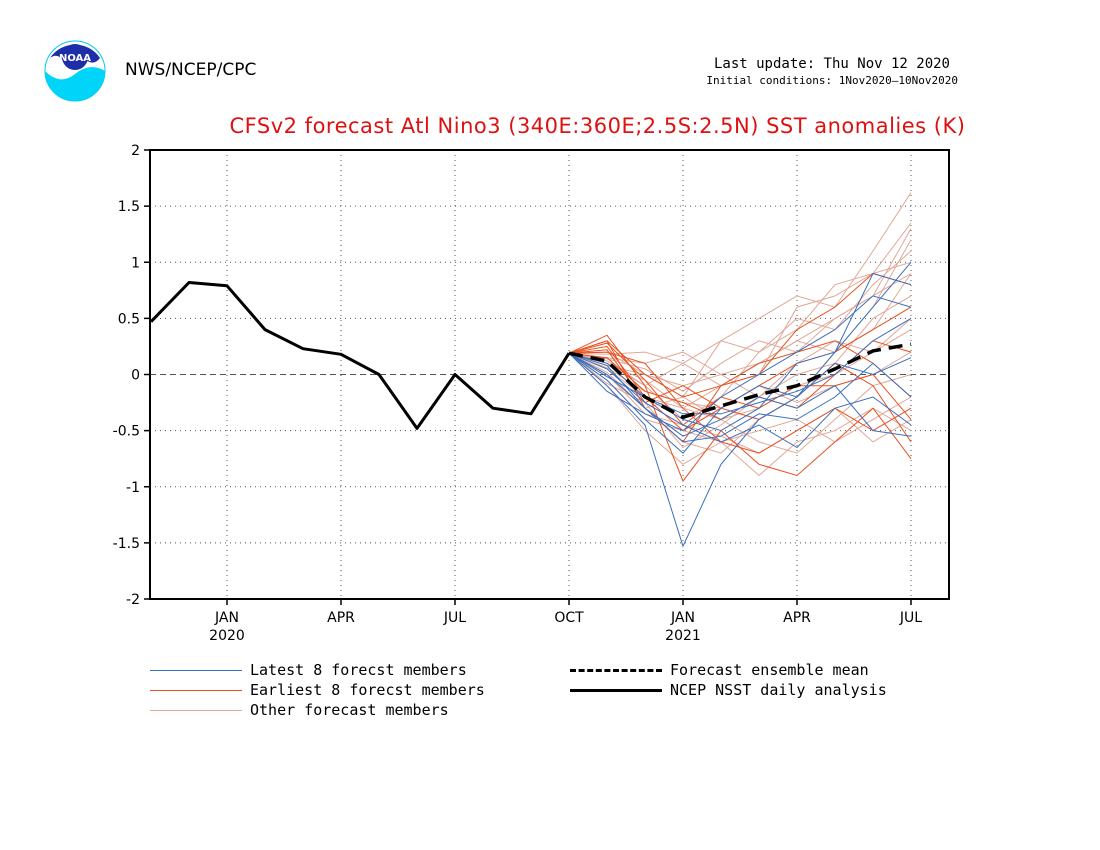 This screenshot has width=1100, height=850. What do you see at coordinates (832, 80) in the screenshot?
I see `initial-conditions: Initial conditions: 1Nov2020–10Nov2020` at bounding box center [832, 80].